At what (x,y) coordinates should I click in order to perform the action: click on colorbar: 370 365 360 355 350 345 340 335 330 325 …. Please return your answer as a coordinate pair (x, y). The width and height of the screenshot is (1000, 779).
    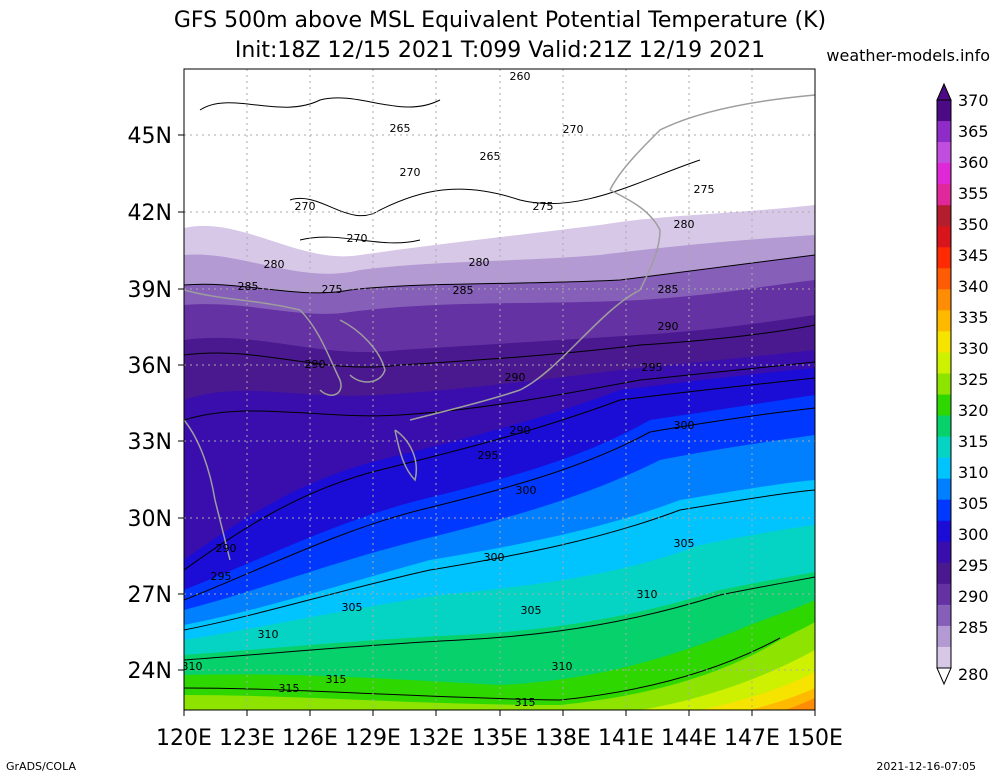
    Looking at the image, I should click on (962, 384).